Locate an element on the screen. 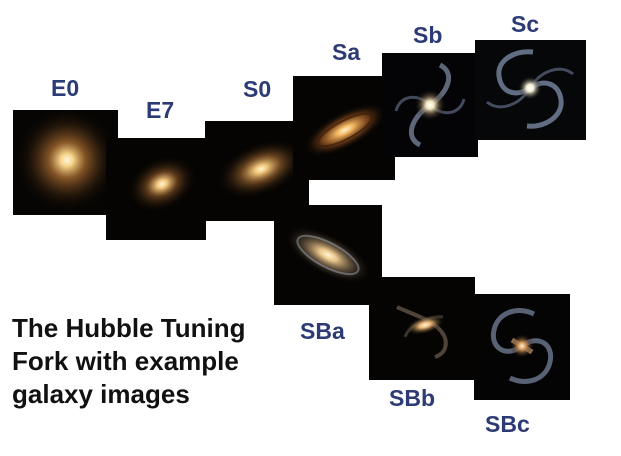 Image resolution: width=621 pixels, height=456 pixels. label-sbb: SBb is located at coordinates (412, 398).